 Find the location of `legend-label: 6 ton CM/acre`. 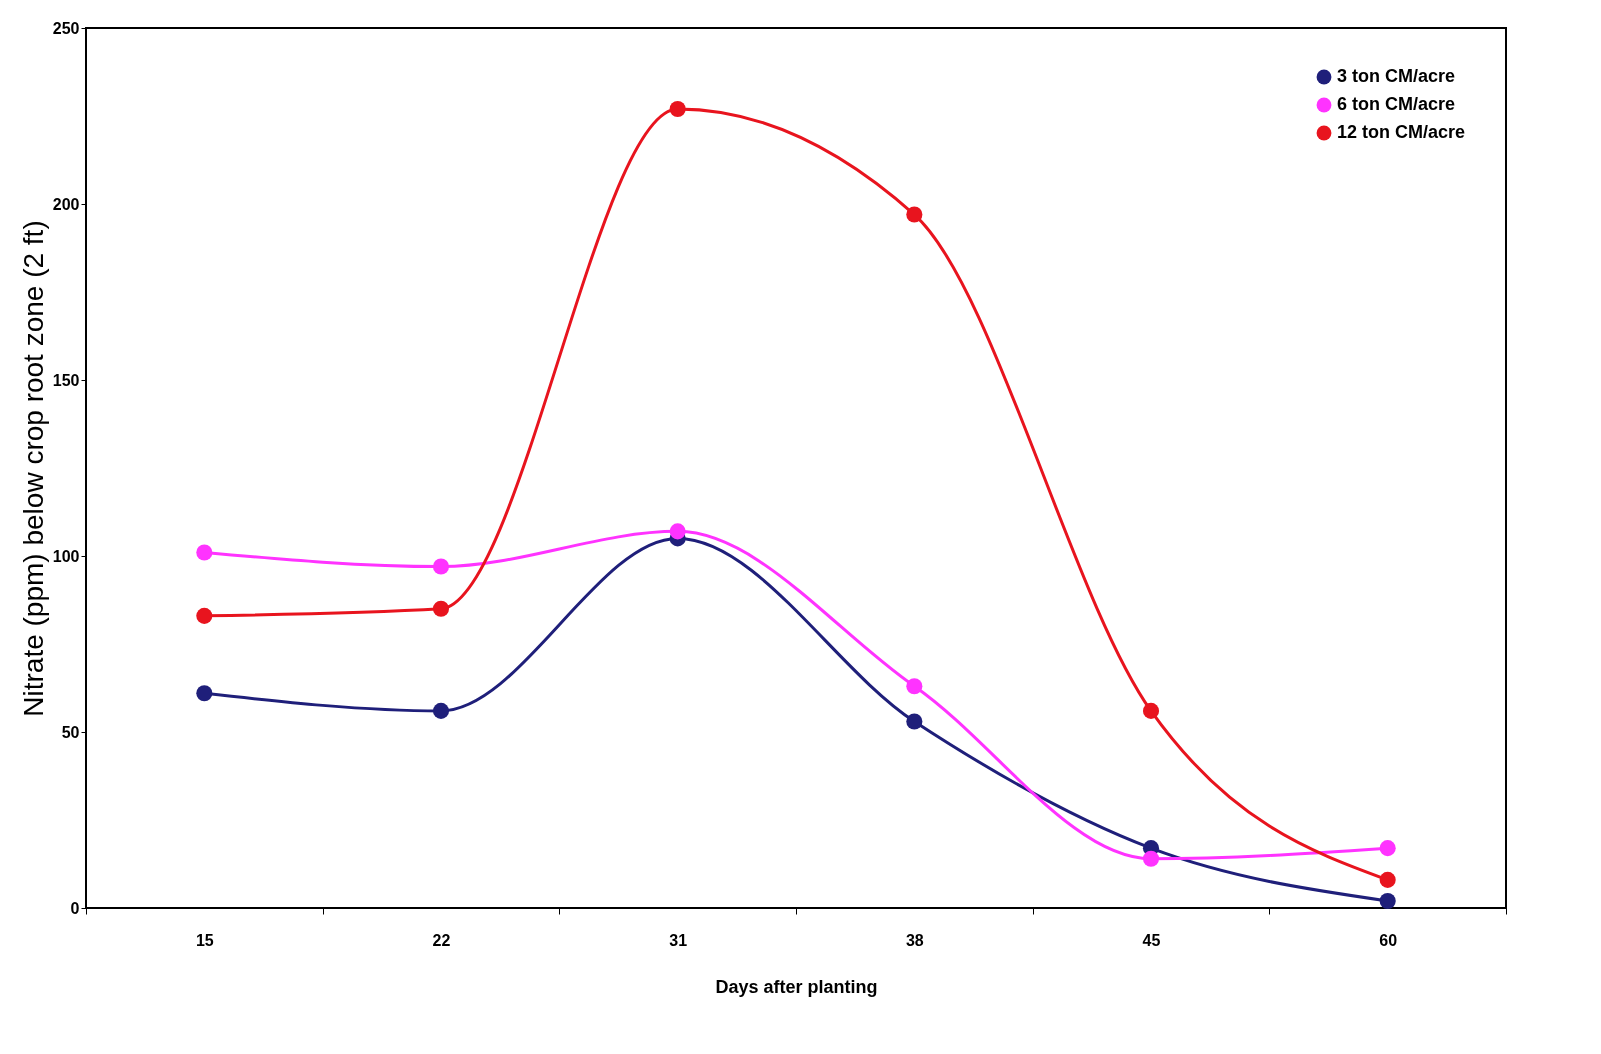

legend-label: 6 ton CM/acre is located at coordinates (1396, 104).